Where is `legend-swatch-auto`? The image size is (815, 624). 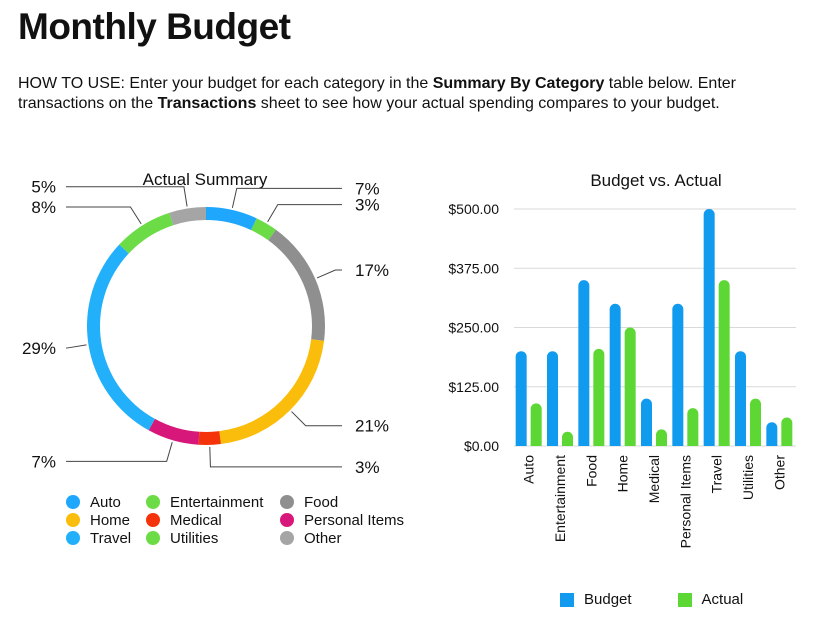
legend-swatch-auto is located at coordinates (73, 502).